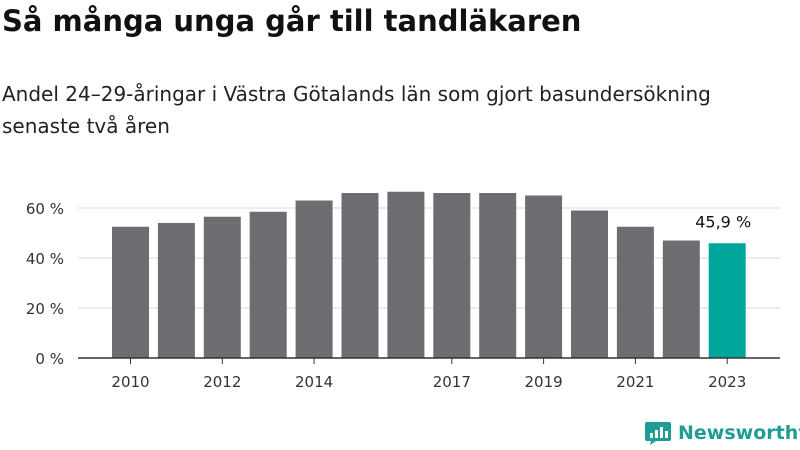 The width and height of the screenshot is (800, 450). What do you see at coordinates (49, 359) in the screenshot?
I see `y-tick-label: 0 %` at bounding box center [49, 359].